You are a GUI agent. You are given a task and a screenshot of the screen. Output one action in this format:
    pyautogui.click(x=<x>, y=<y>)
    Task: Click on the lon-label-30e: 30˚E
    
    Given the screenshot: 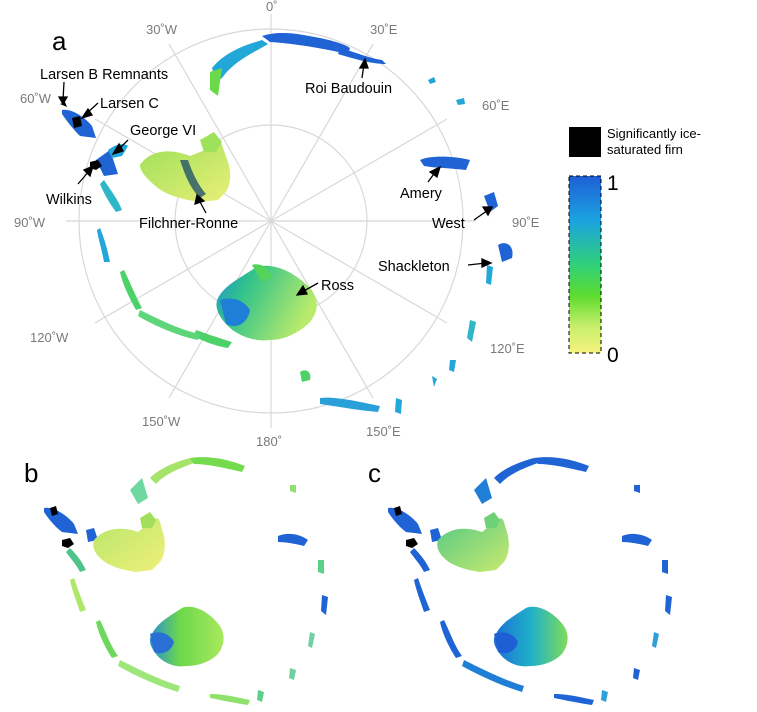 What is the action you would take?
    pyautogui.click(x=384, y=29)
    